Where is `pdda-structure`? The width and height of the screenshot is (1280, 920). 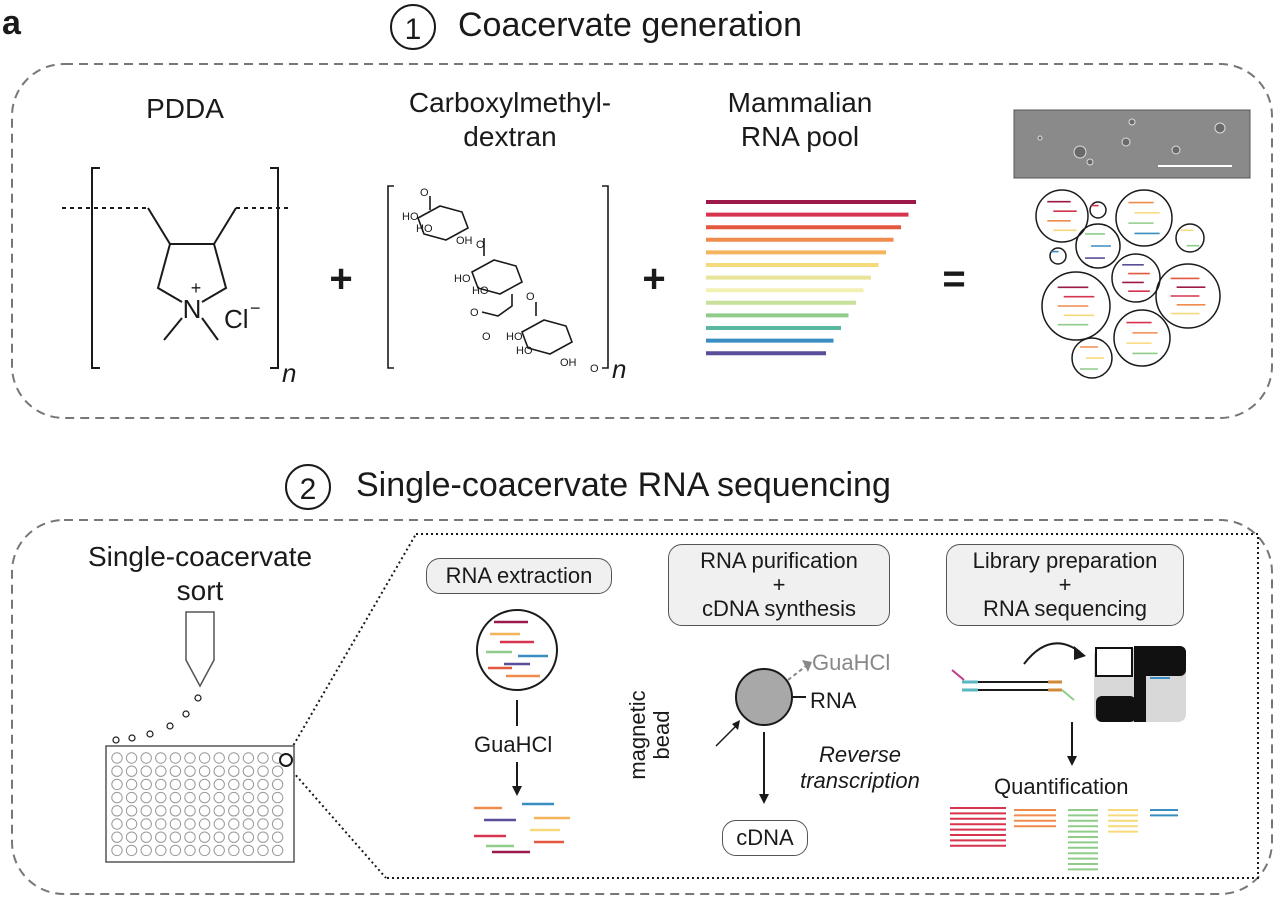 pdda-structure is located at coordinates (177, 268).